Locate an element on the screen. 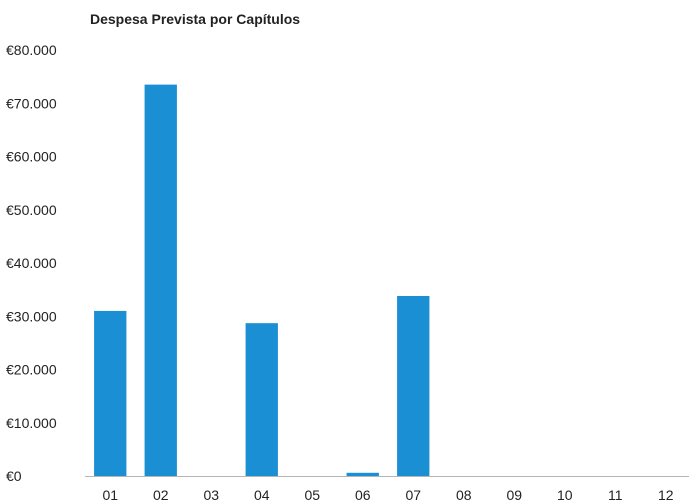 The width and height of the screenshot is (691, 504). y-tick-label: €20.000 is located at coordinates (31, 370).